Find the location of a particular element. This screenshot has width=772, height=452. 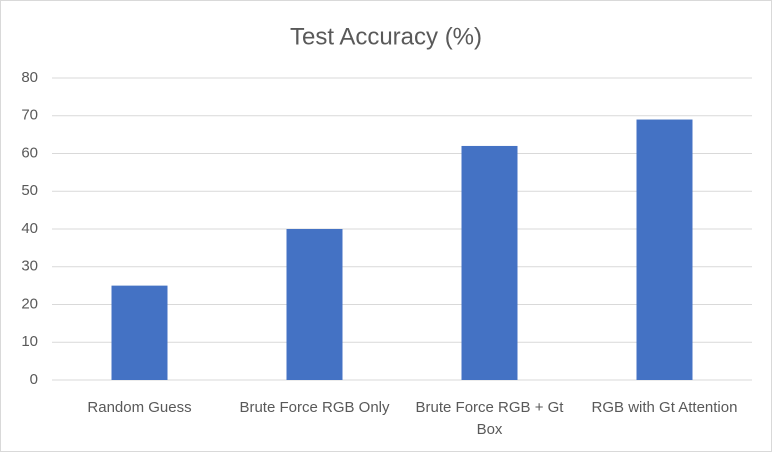

y-tick-label: 20 is located at coordinates (29, 303).